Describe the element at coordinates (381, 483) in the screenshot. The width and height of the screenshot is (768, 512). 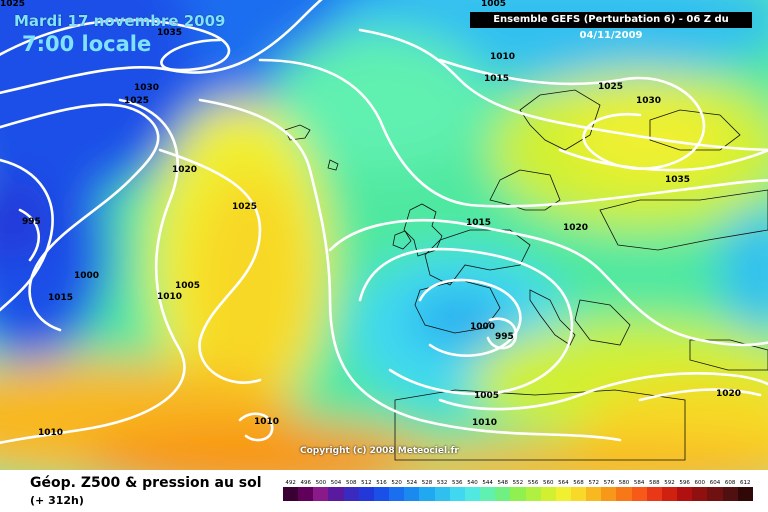
I see `scale-value: 516` at that location.